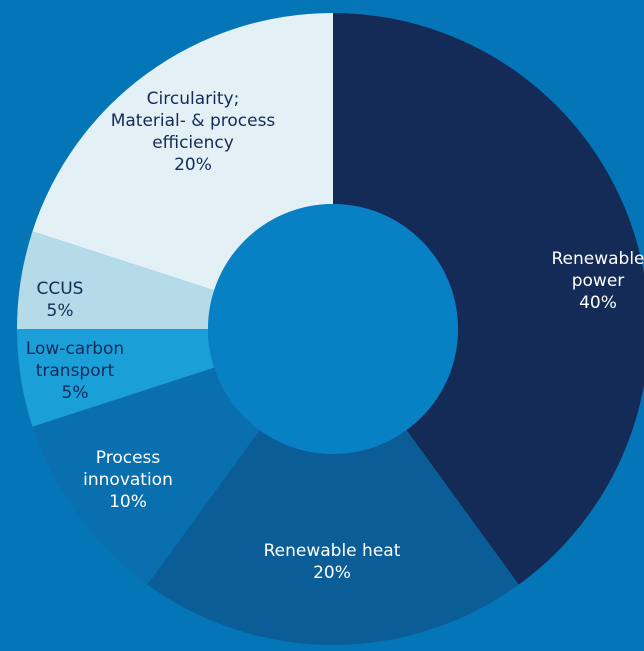  I want to click on label-box: Process innovation 10%, so click(128, 480).